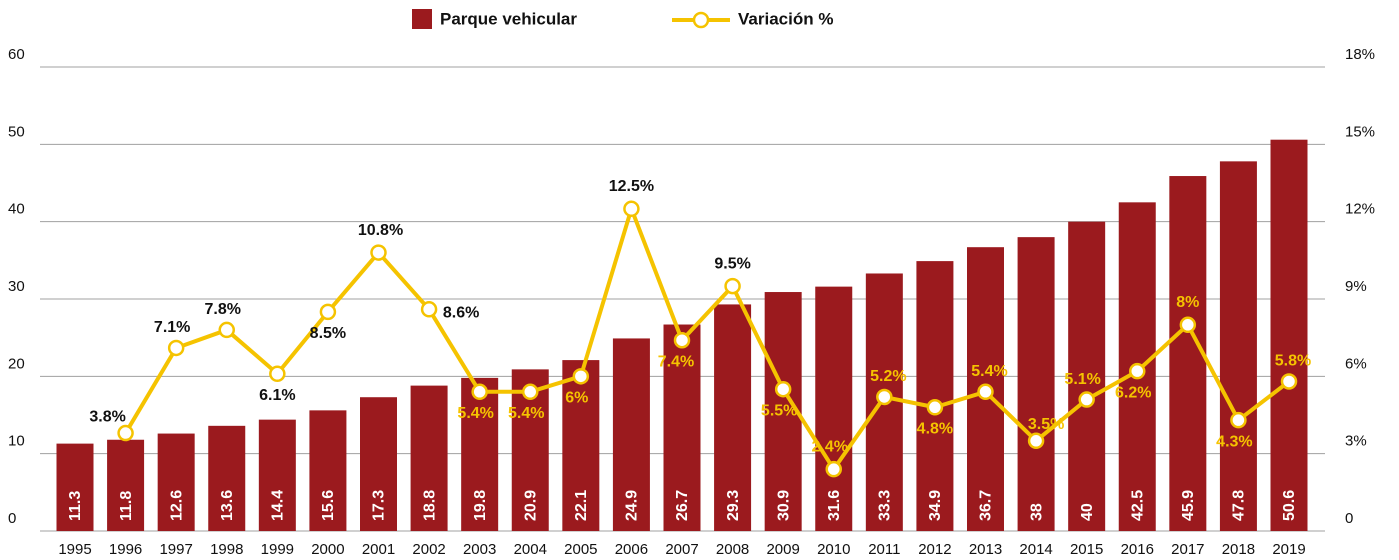  I want to click on x-tick-label: 1999, so click(277, 549).